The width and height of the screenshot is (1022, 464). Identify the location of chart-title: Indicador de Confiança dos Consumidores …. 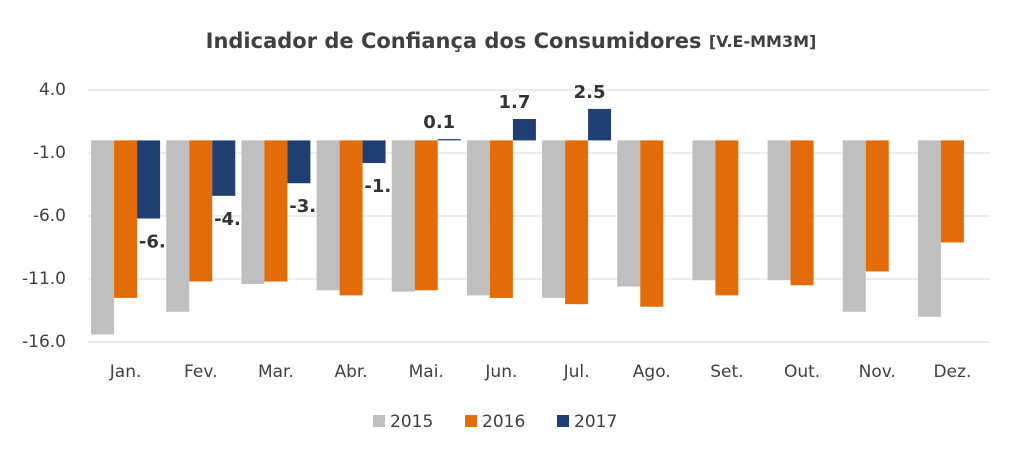
(511, 41).